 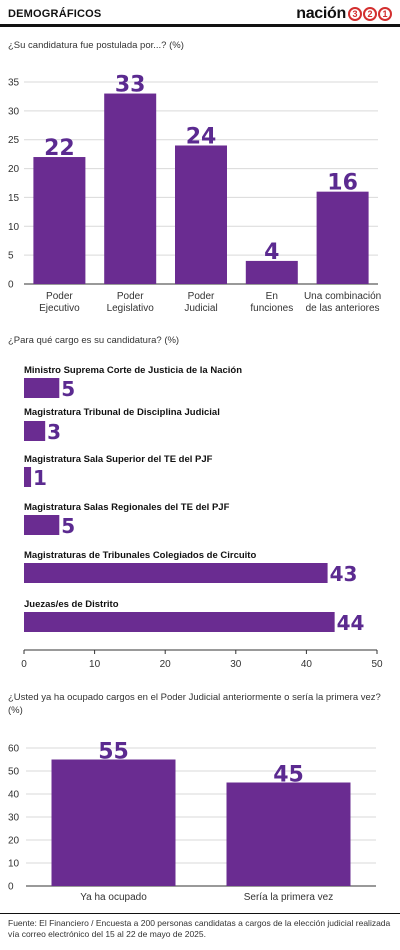 What do you see at coordinates (355, 14) in the screenshot?
I see `logo-digit: 3` at bounding box center [355, 14].